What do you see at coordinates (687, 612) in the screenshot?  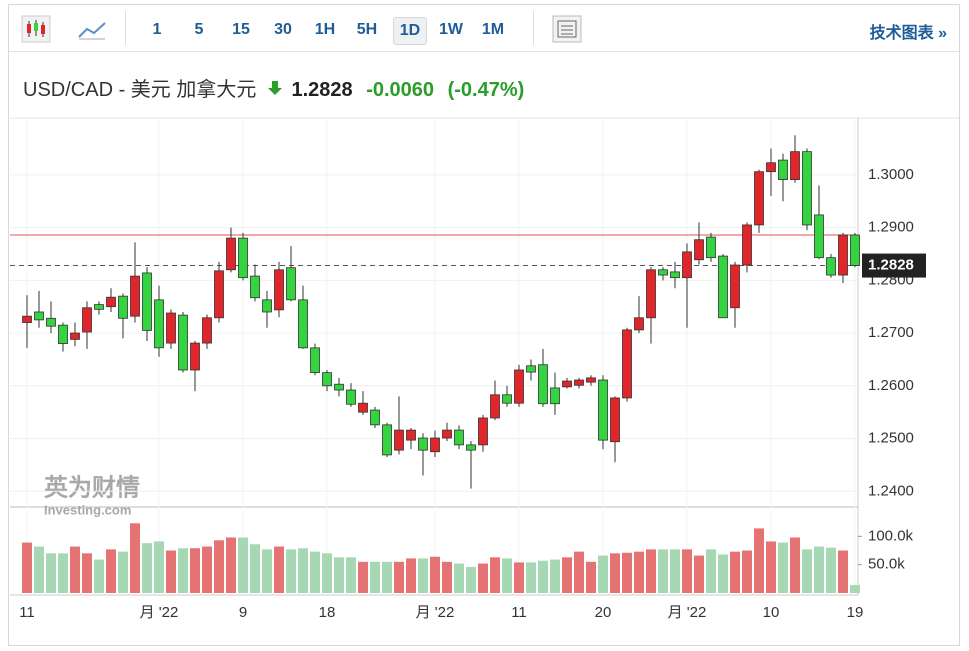 I see `x-tick-label: 月 '22` at bounding box center [687, 612].